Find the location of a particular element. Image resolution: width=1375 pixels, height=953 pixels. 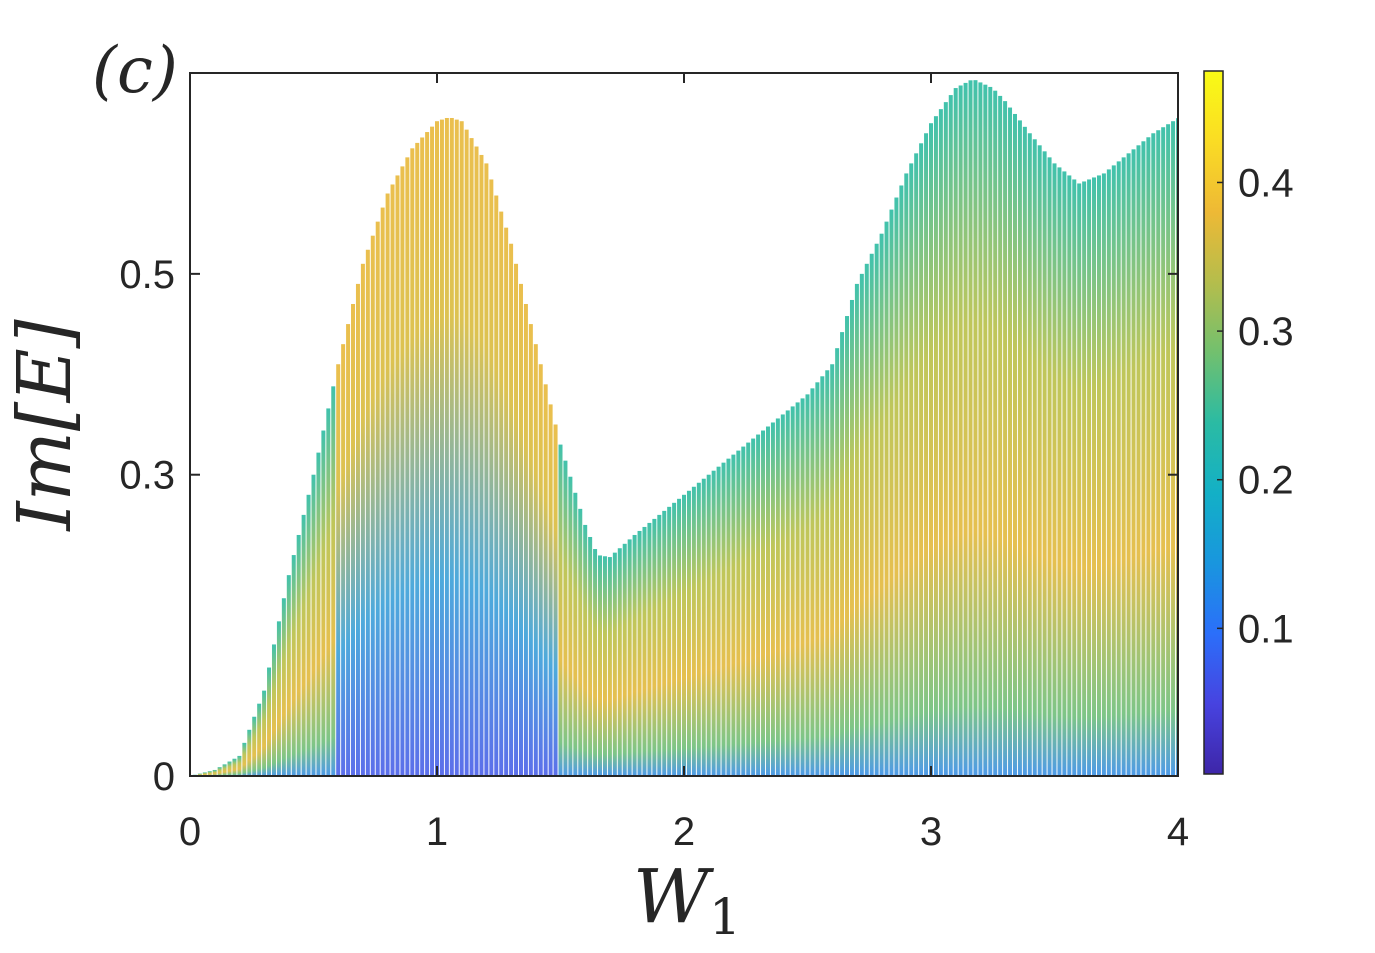

x-tick-label: 3 is located at coordinates (931, 832).